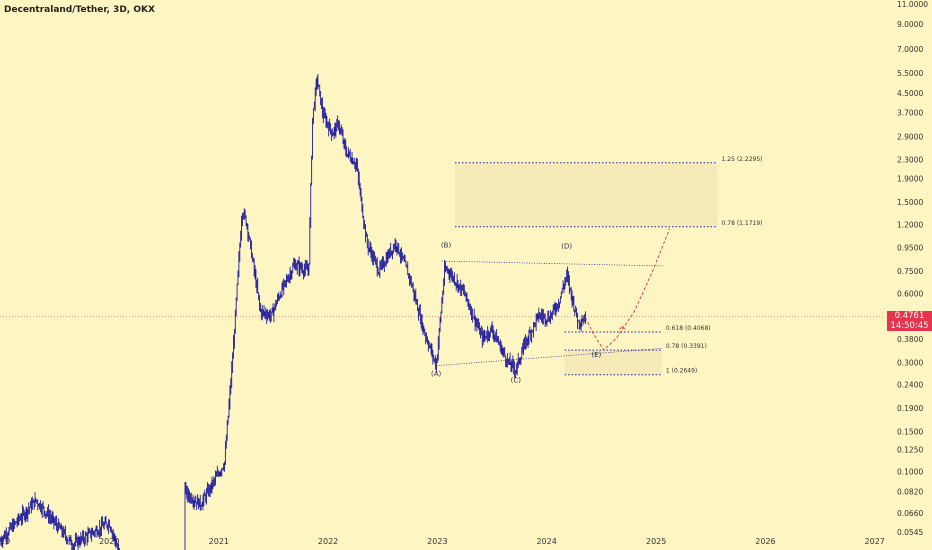  I want to click on fib-level-label: 1.25 (2.2295), so click(742, 159).